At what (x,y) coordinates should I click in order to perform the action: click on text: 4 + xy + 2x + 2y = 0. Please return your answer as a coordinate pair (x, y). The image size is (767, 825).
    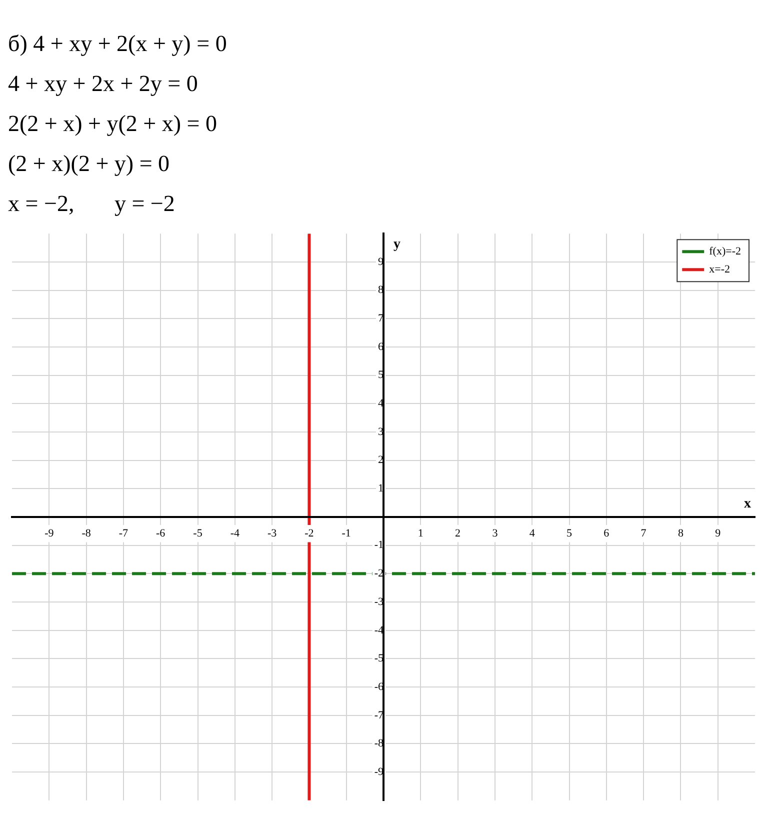
    Looking at the image, I should click on (103, 84).